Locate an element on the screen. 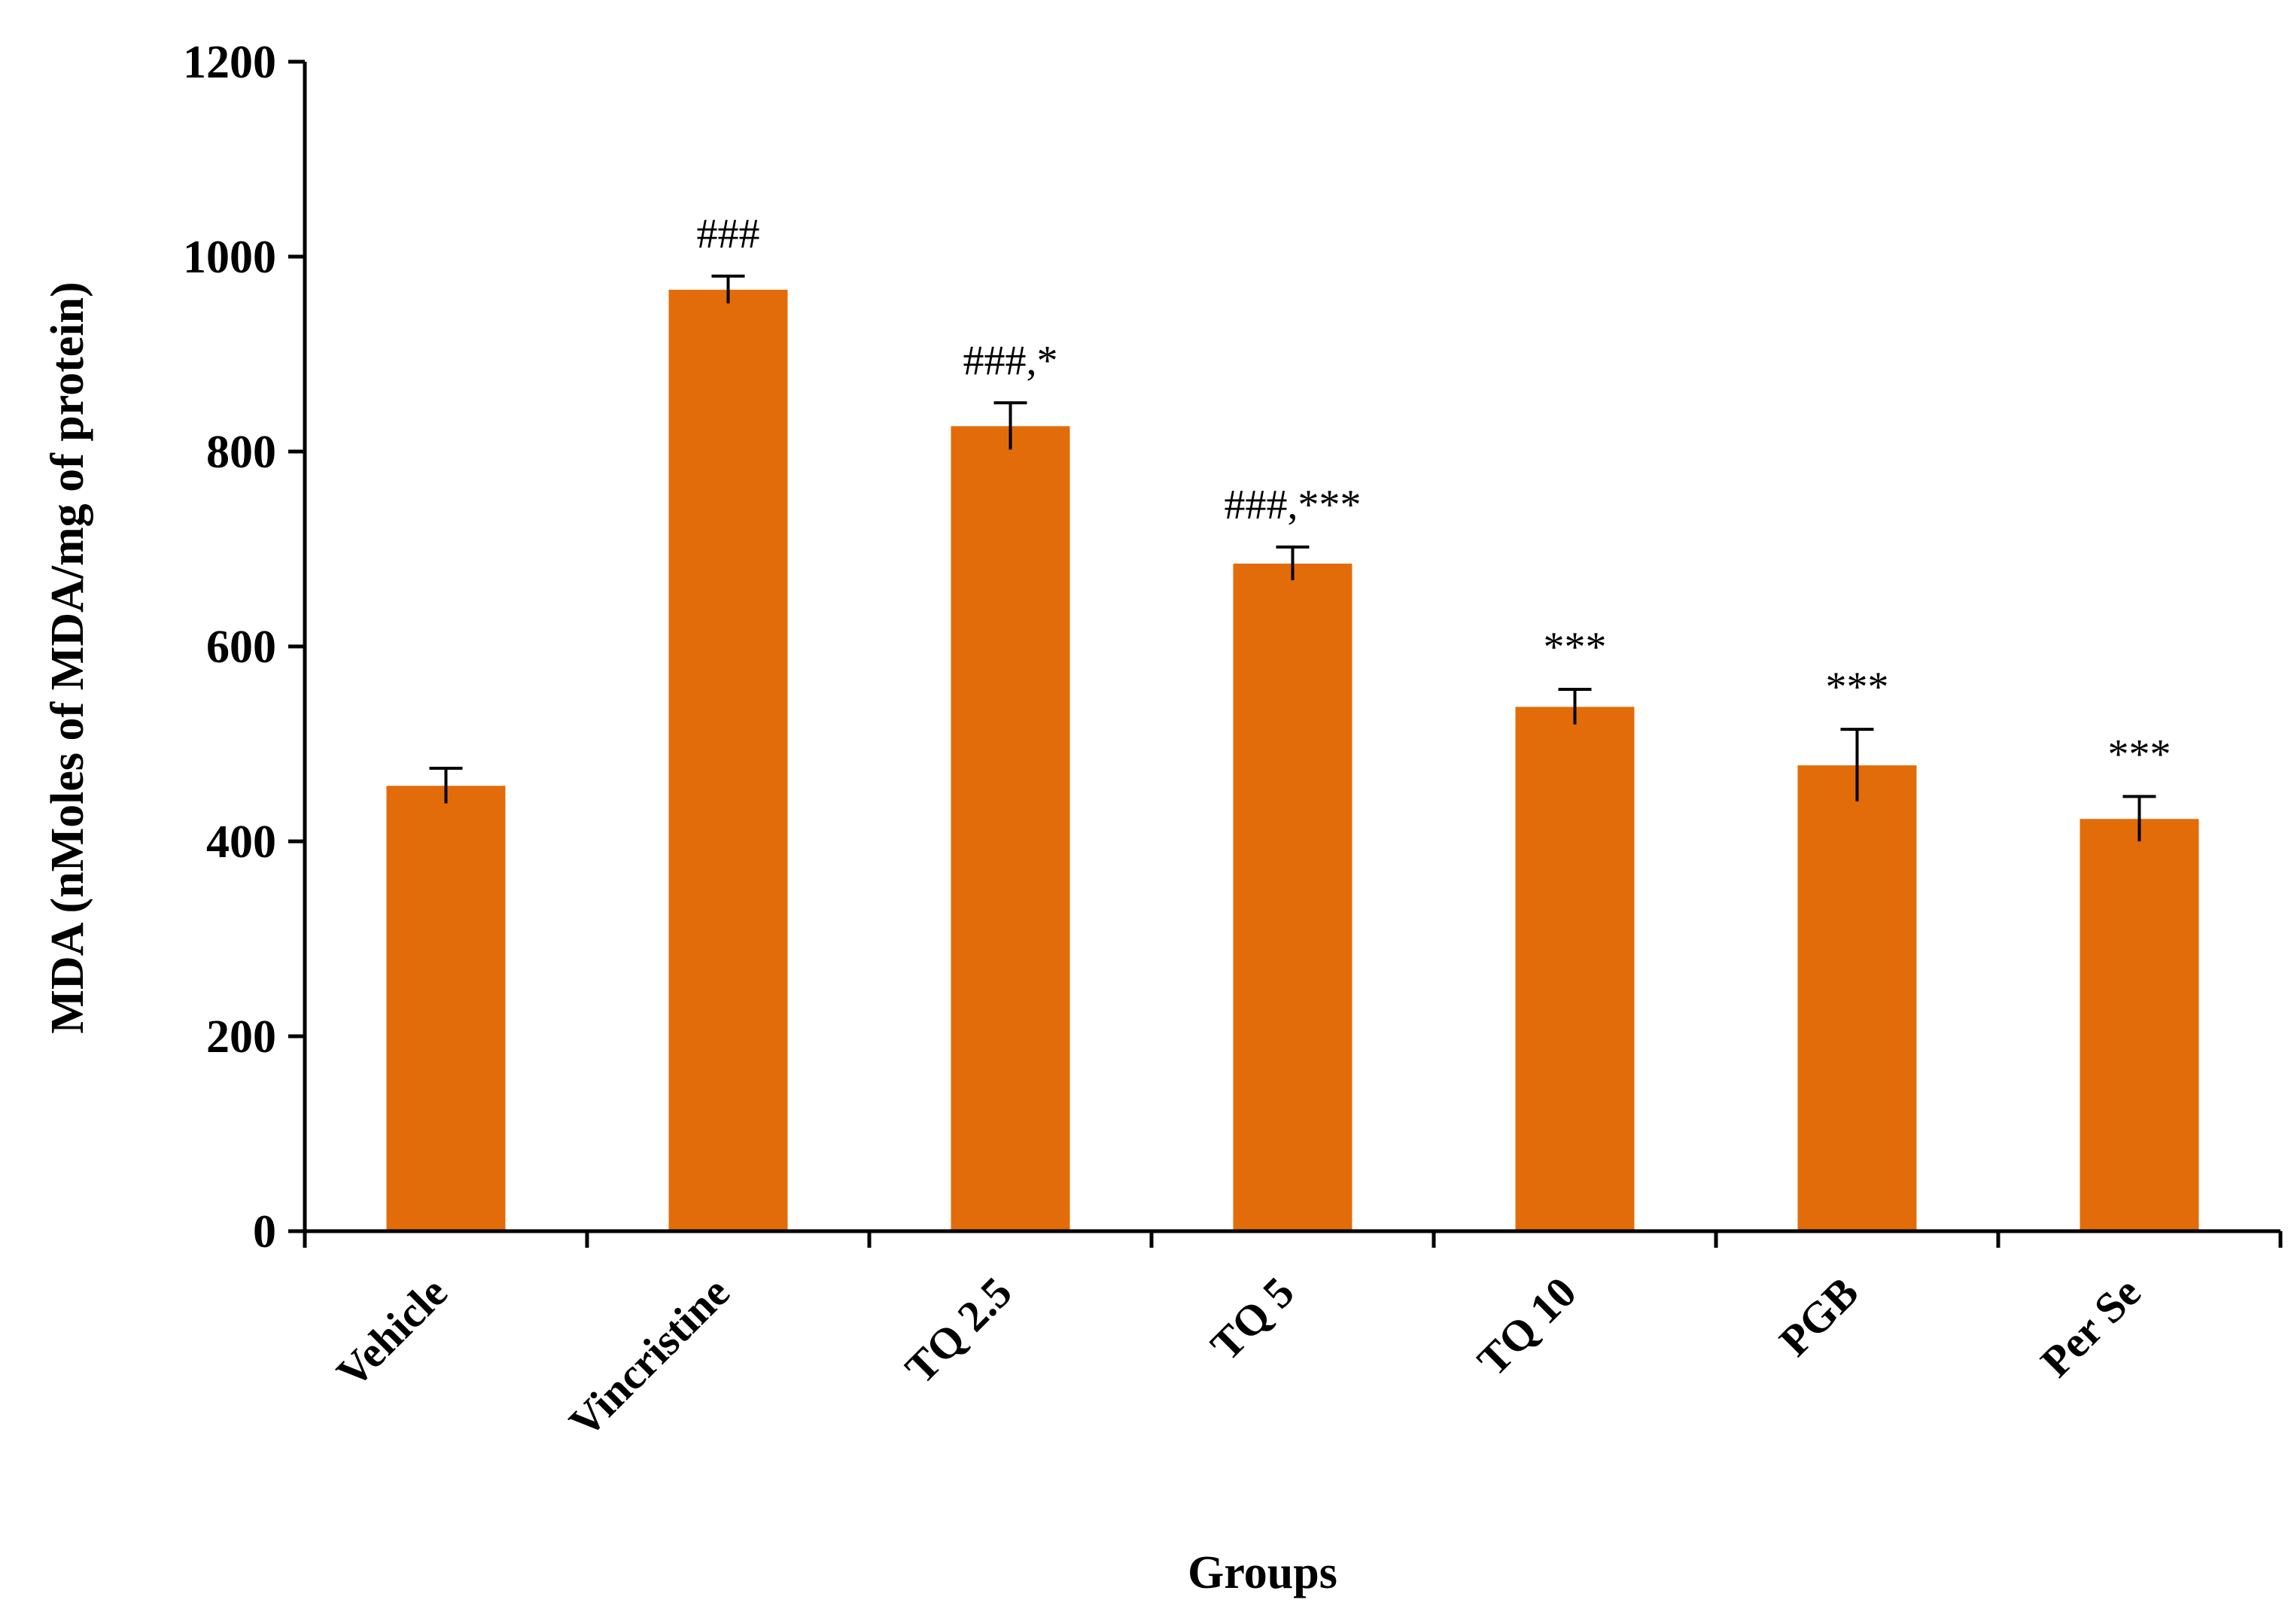 The width and height of the screenshot is (2291, 1624). significance-label: ### is located at coordinates (728, 234).